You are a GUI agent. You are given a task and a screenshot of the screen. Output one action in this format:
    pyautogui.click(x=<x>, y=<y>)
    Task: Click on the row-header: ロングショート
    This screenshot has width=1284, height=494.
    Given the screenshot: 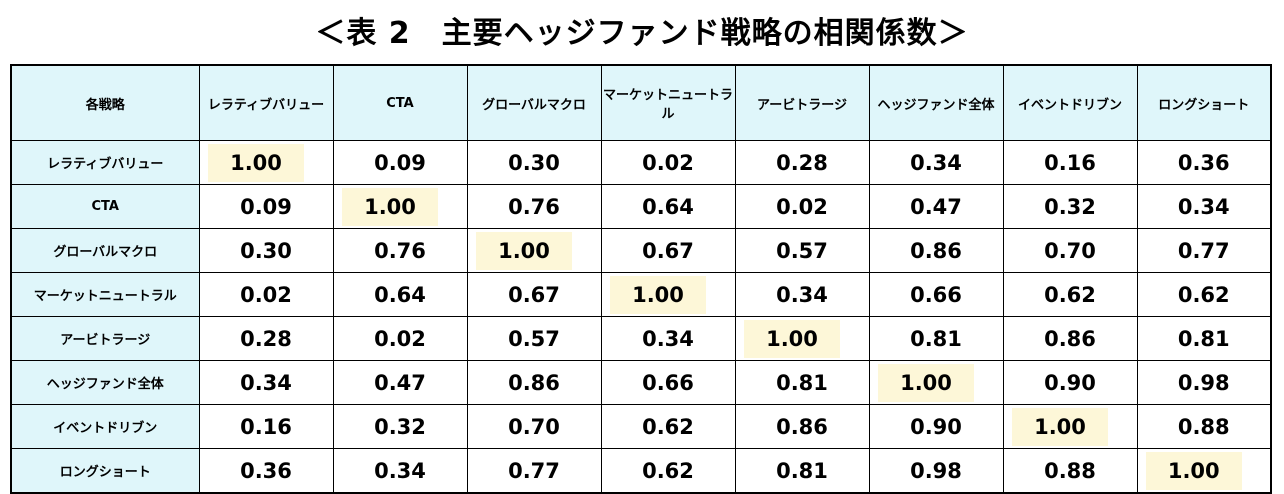 What is the action you would take?
    pyautogui.click(x=105, y=471)
    